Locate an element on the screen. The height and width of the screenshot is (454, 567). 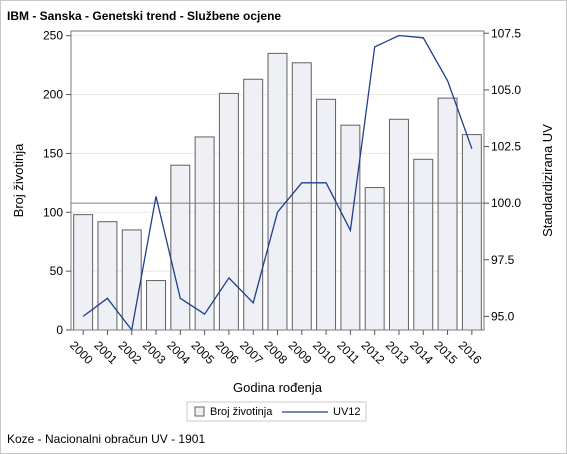
y-tick-label-5: 250 is located at coordinates (53, 36).